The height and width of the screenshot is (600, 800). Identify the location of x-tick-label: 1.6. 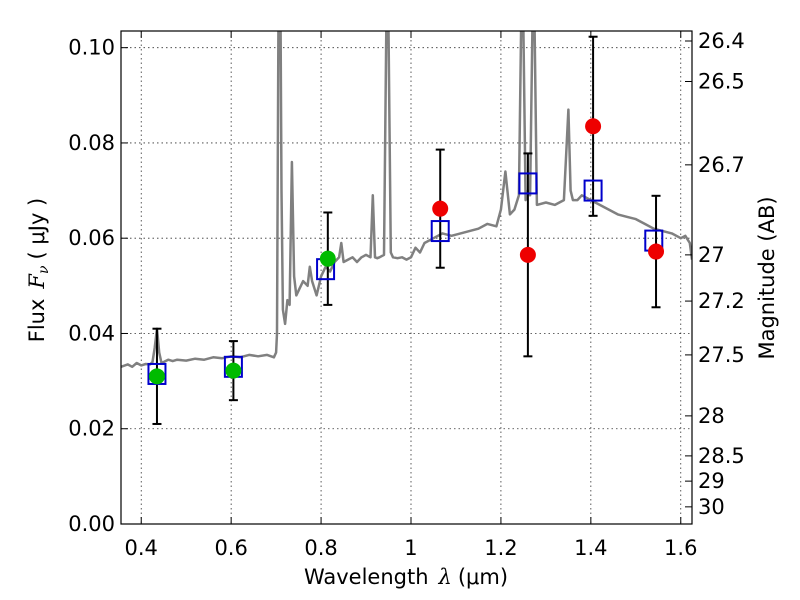
(680, 548).